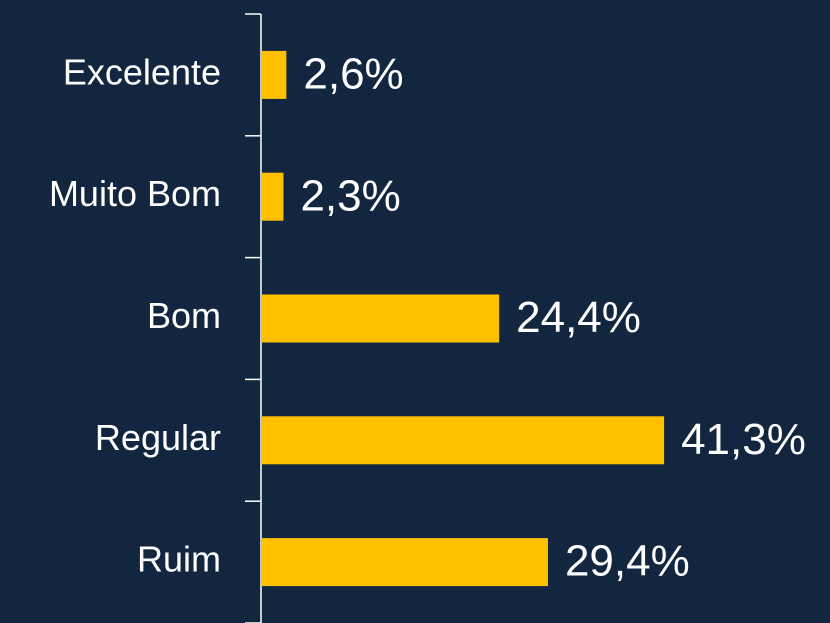 The image size is (830, 623). Describe the element at coordinates (142, 71) in the screenshot. I see `category-label: Excelente` at that location.